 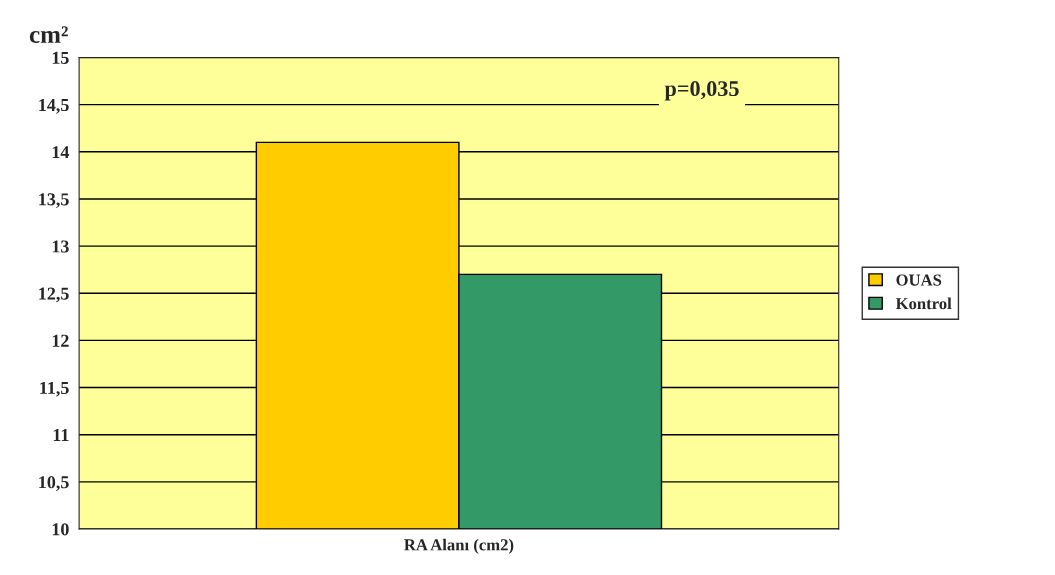 What do you see at coordinates (919, 280) in the screenshot?
I see `legend-label: OUAS` at bounding box center [919, 280].